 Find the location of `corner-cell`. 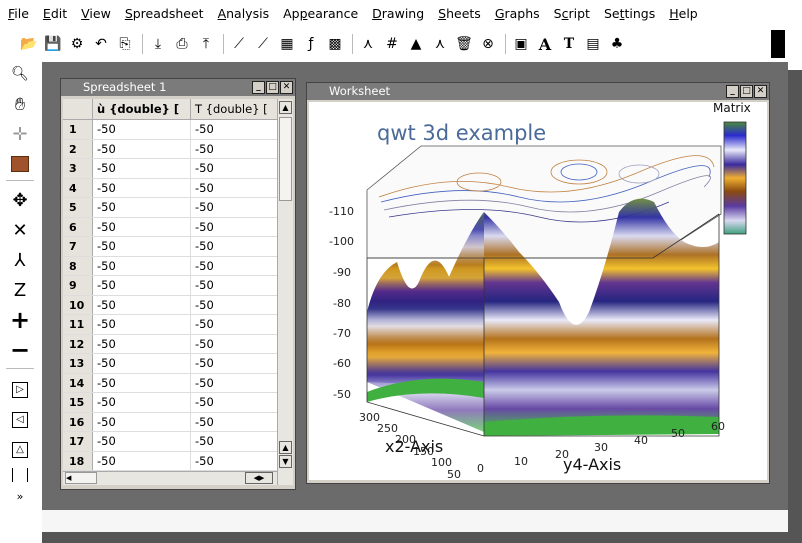

corner-cell is located at coordinates (78, 109).